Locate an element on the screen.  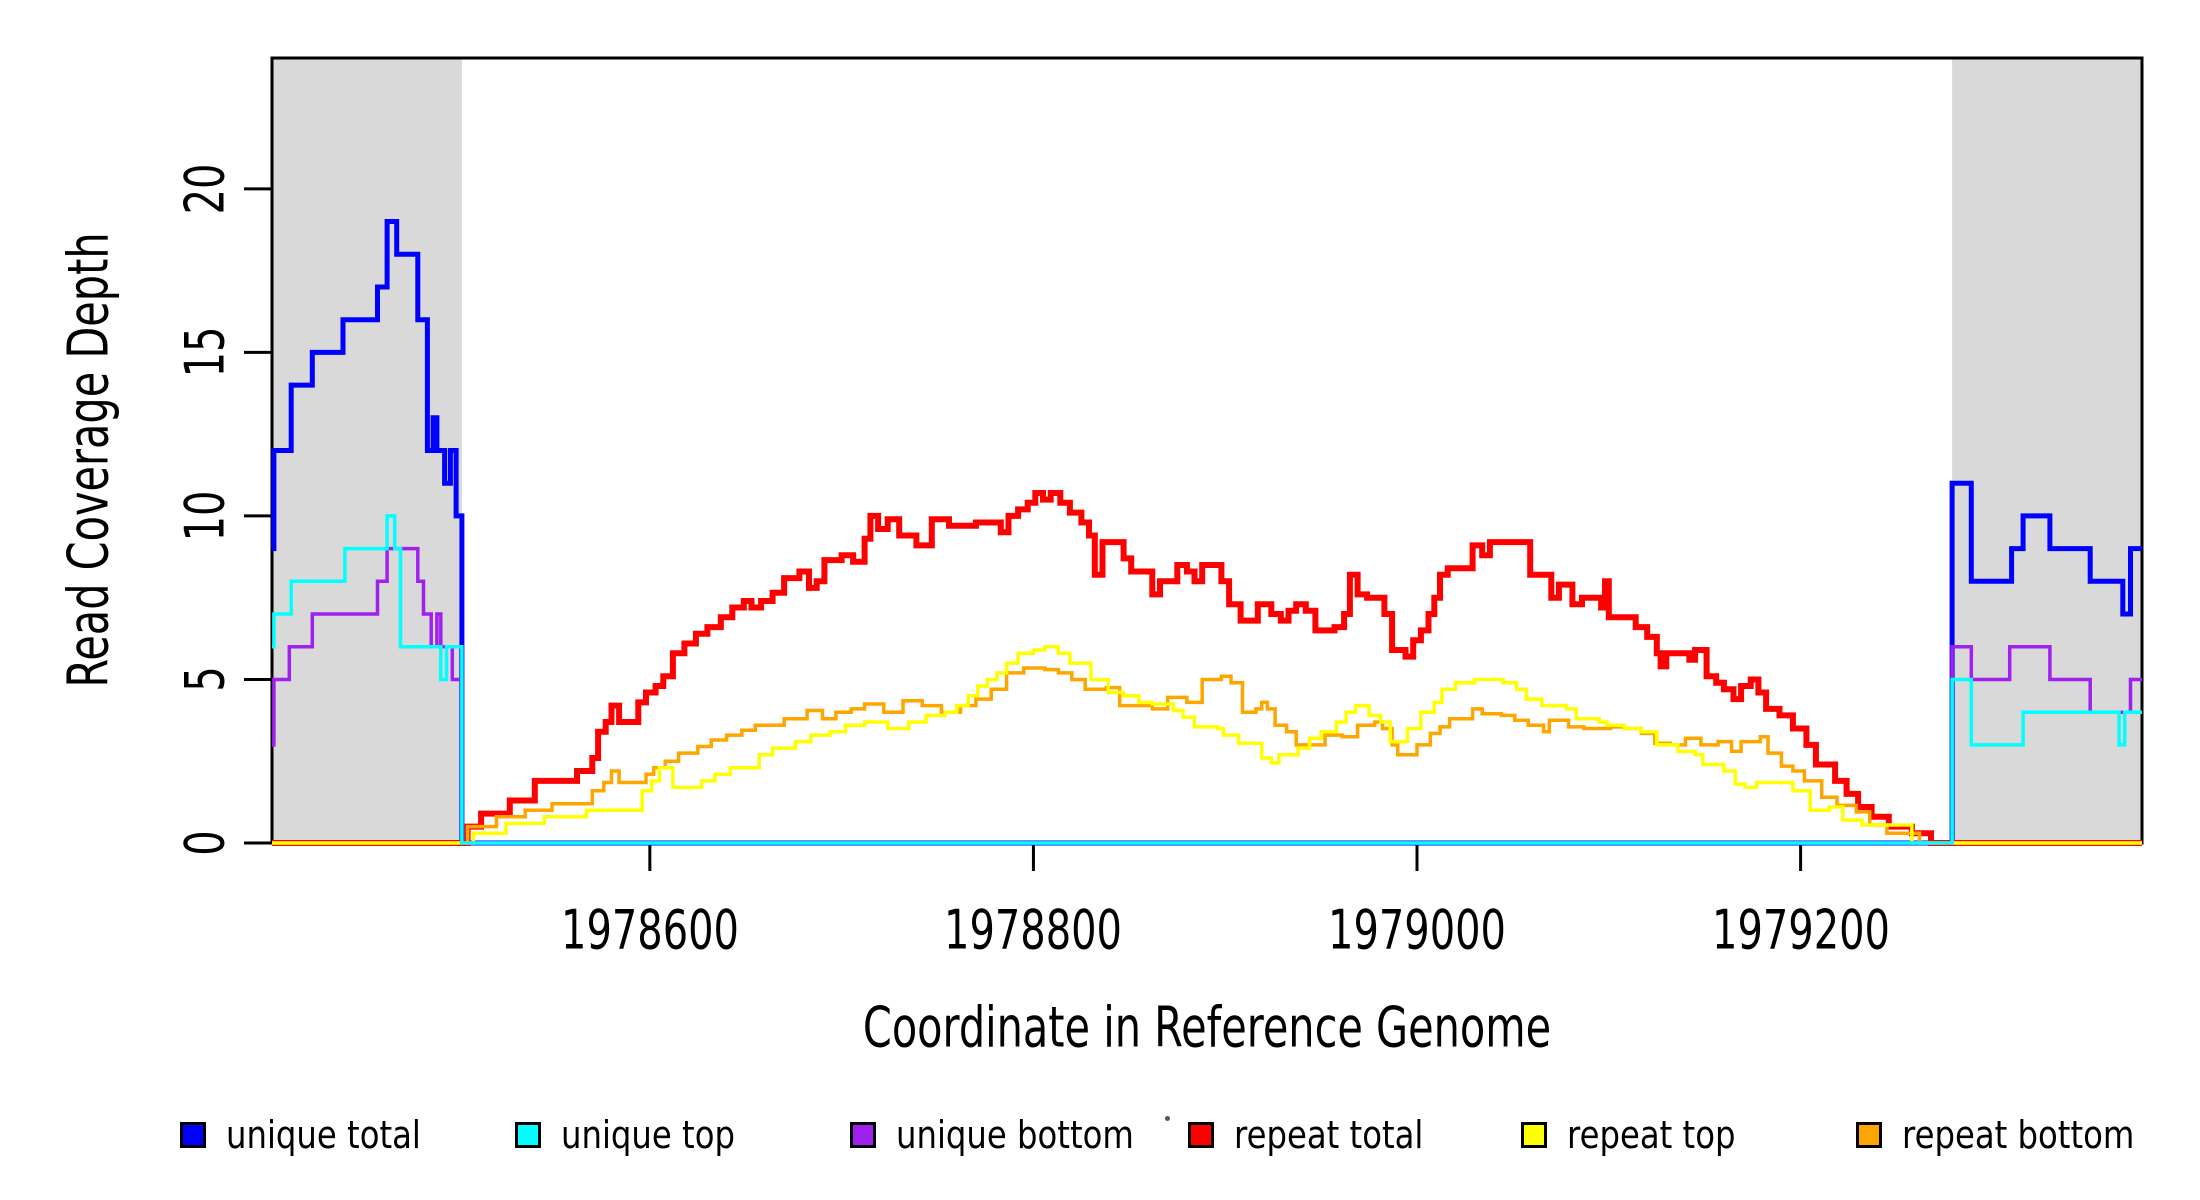
legend-label: repeat total is located at coordinates (1329, 1135).